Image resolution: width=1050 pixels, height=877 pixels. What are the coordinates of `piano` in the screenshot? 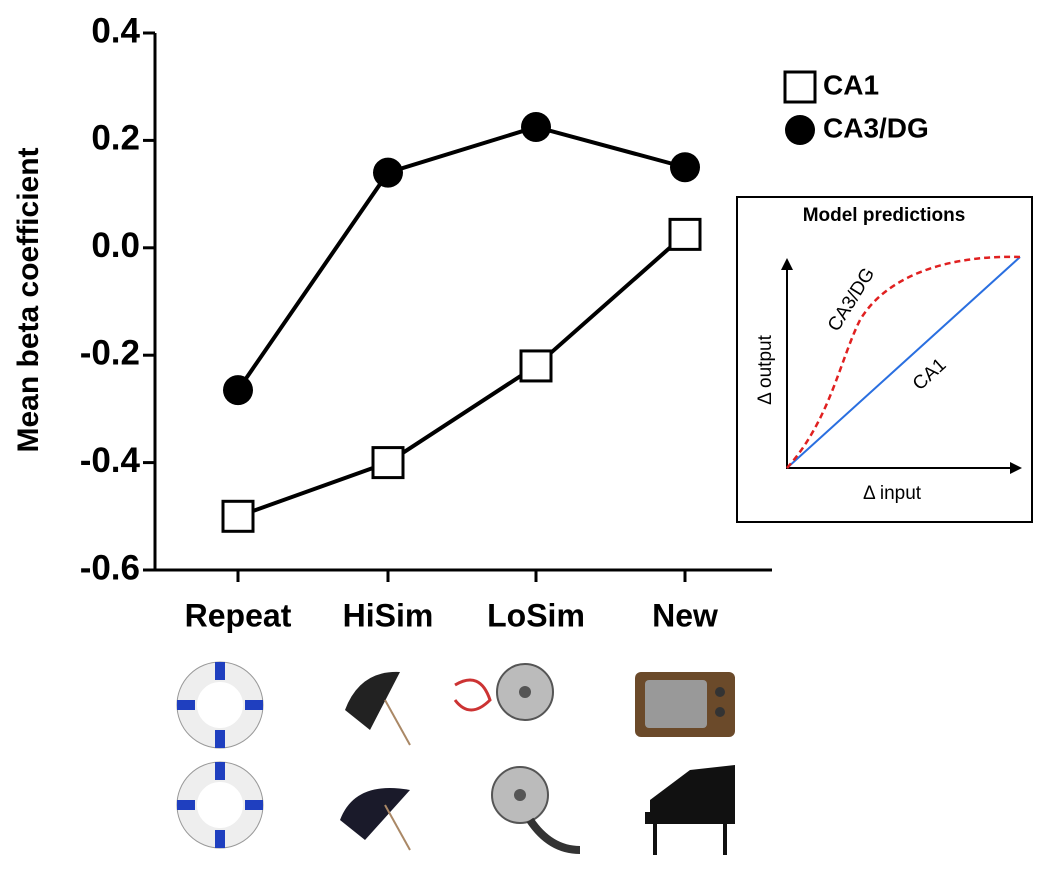 It's located at (690, 810).